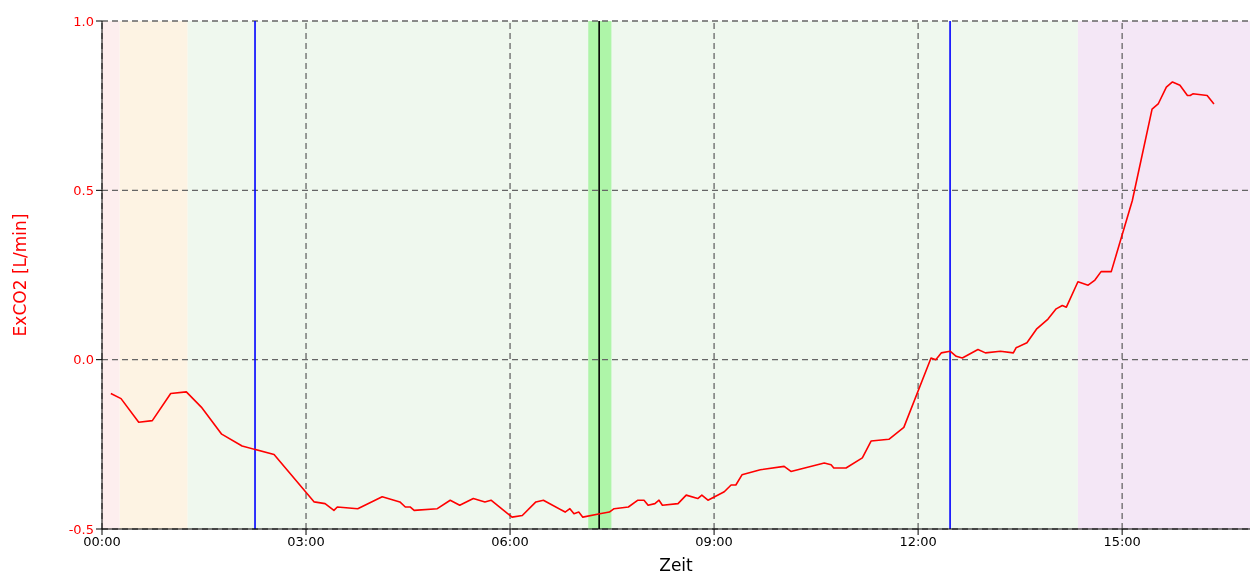 This screenshot has width=1251, height=583. What do you see at coordinates (83, 21) in the screenshot?
I see `y-tick-label: 1.0` at bounding box center [83, 21].